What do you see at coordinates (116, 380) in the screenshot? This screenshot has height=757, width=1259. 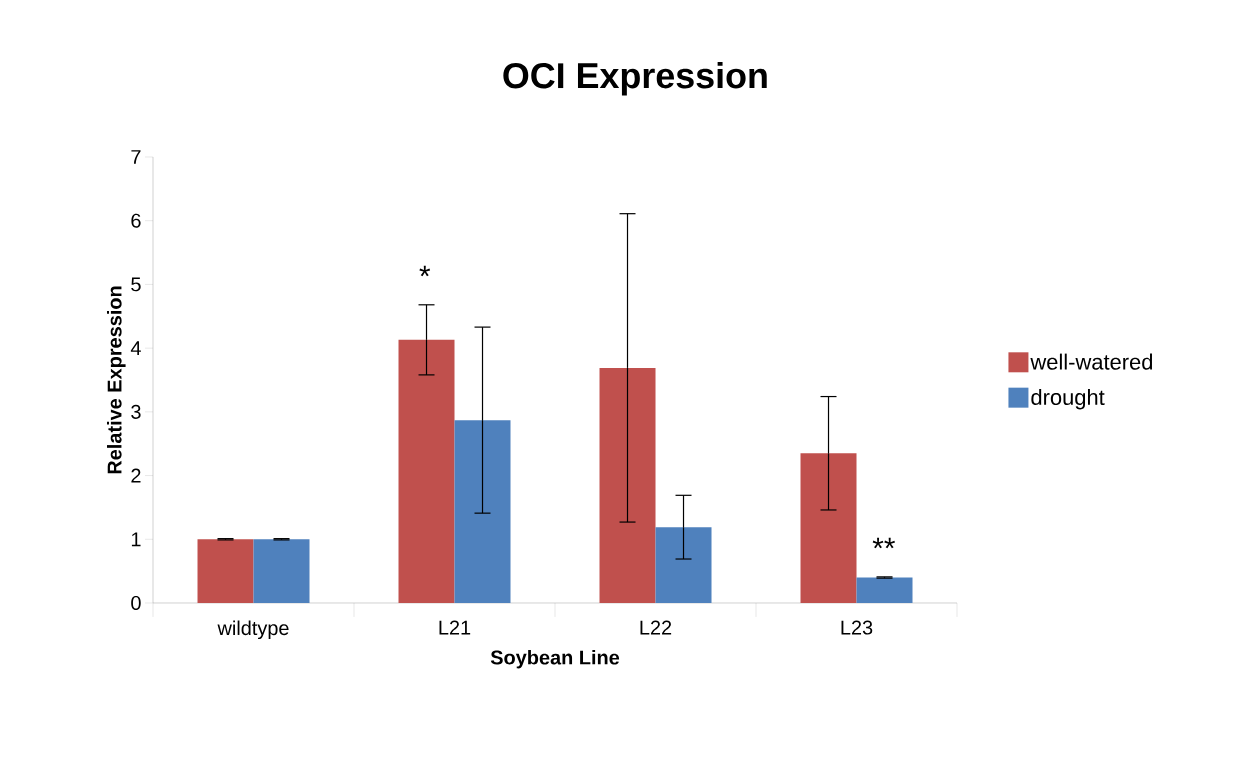 I see `y-axis-title: Relative Expression` at bounding box center [116, 380].